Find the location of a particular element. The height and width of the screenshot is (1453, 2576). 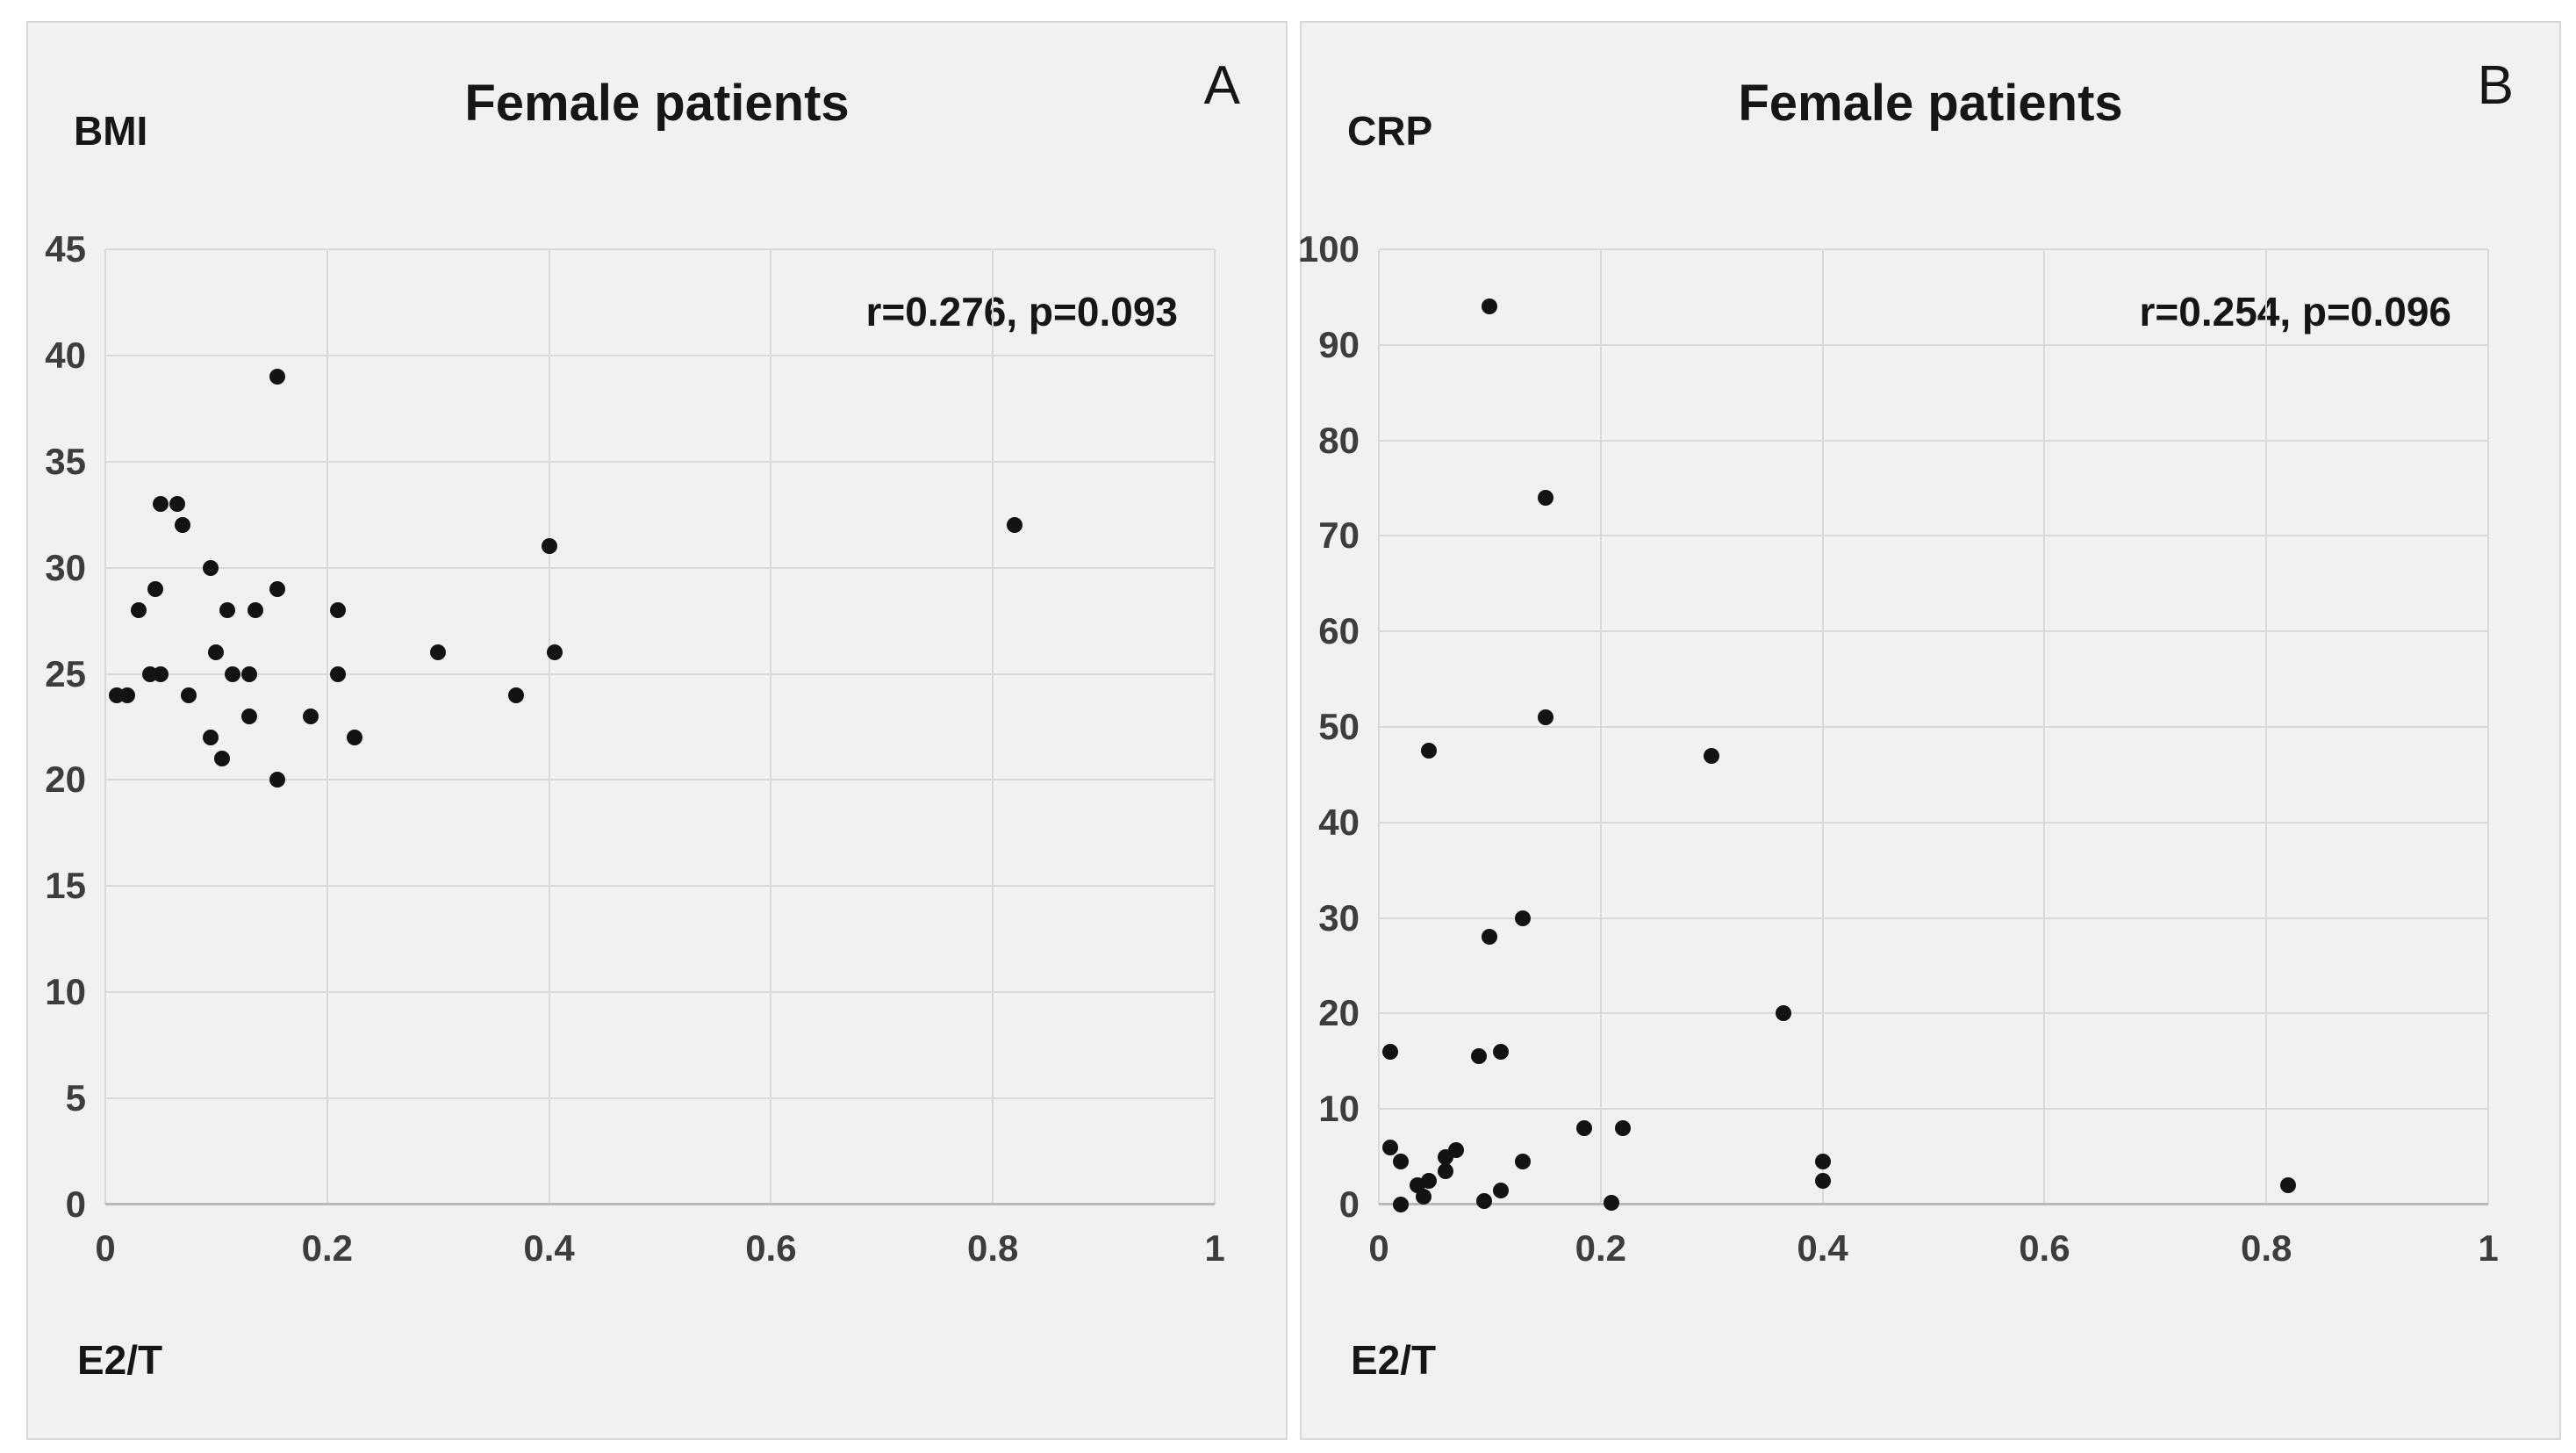

panel-letter: B is located at coordinates (2496, 85).